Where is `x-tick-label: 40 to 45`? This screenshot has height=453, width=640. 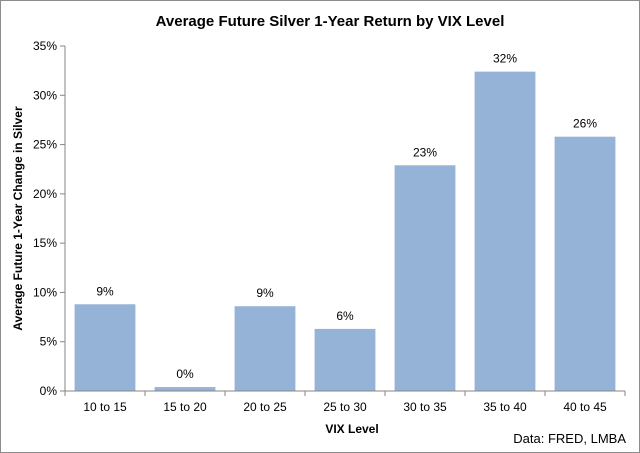 x-tick-label: 40 to 45 is located at coordinates (585, 407).